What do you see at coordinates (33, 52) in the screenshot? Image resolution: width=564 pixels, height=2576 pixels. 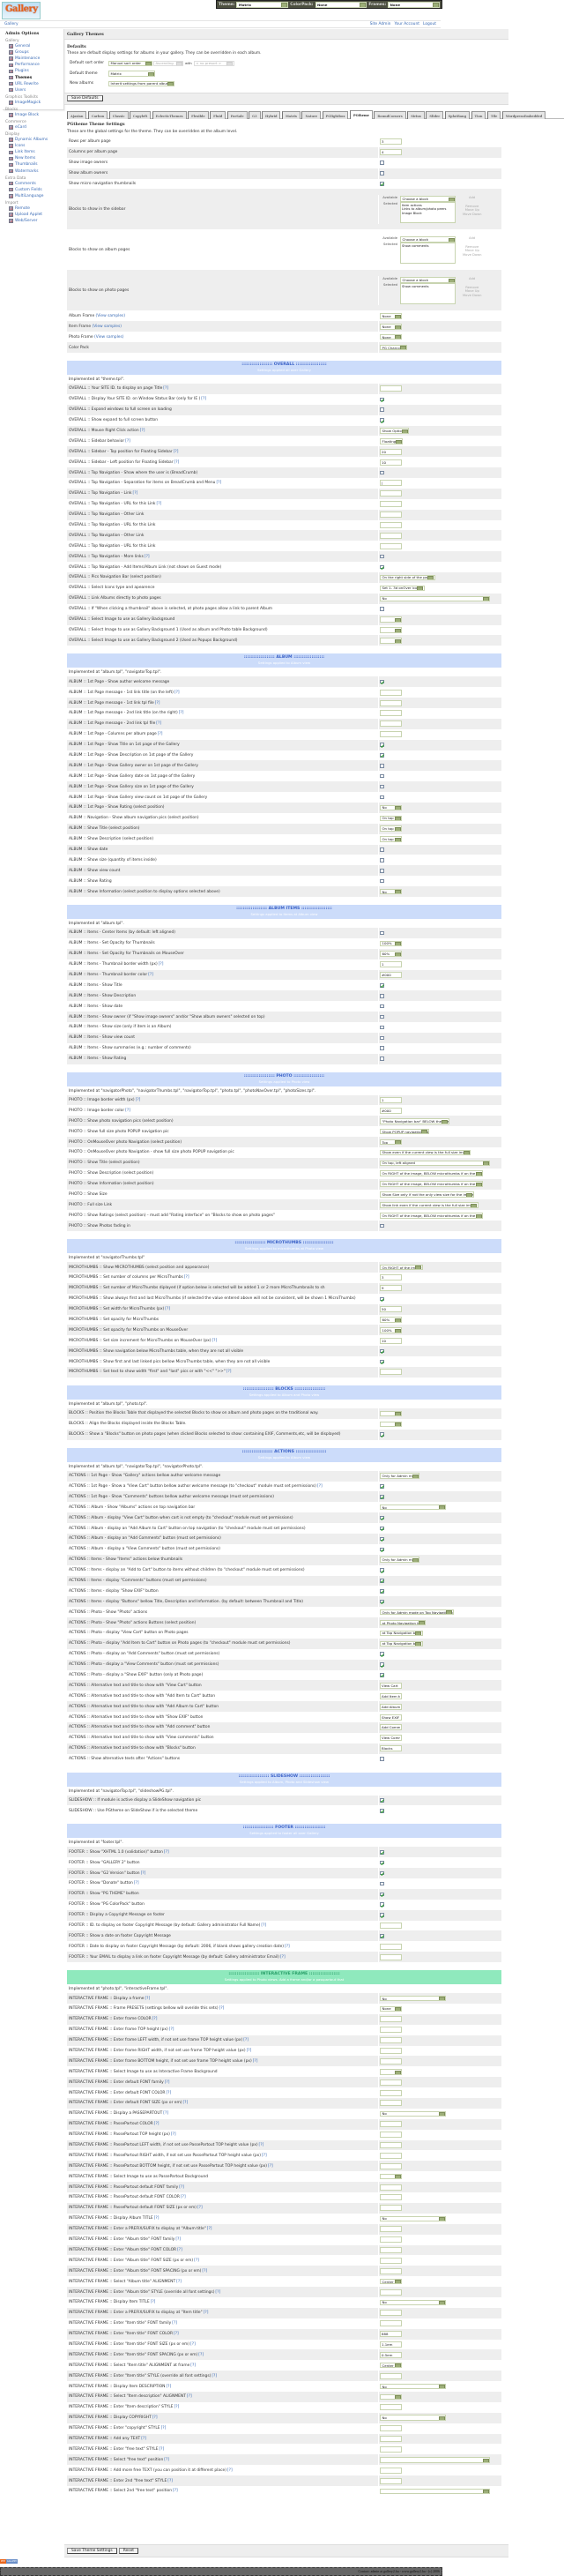 I see `sidebar-item-groups: Groups` at bounding box center [33, 52].